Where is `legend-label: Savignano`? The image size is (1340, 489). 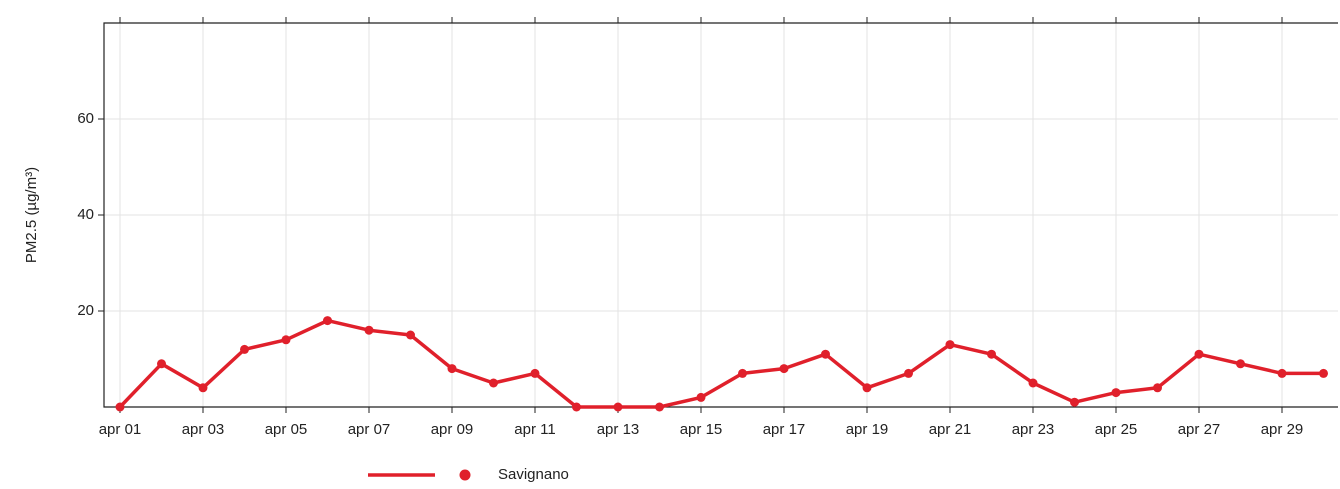
legend-label: Savignano is located at coordinates (533, 474).